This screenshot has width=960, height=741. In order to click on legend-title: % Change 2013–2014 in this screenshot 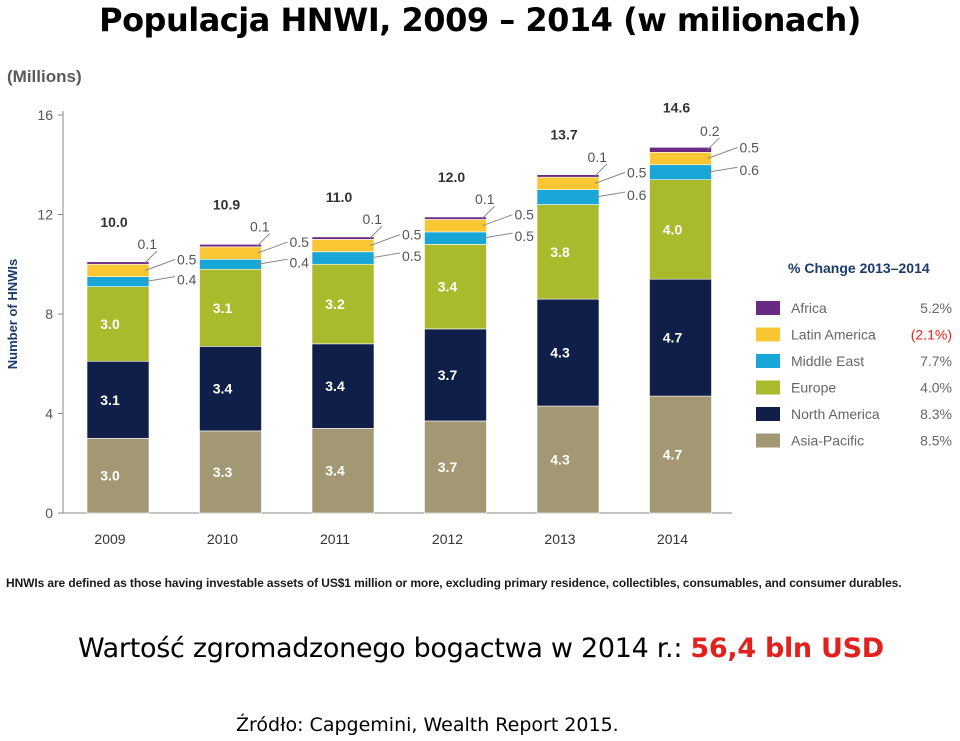, I will do `click(859, 268)`.